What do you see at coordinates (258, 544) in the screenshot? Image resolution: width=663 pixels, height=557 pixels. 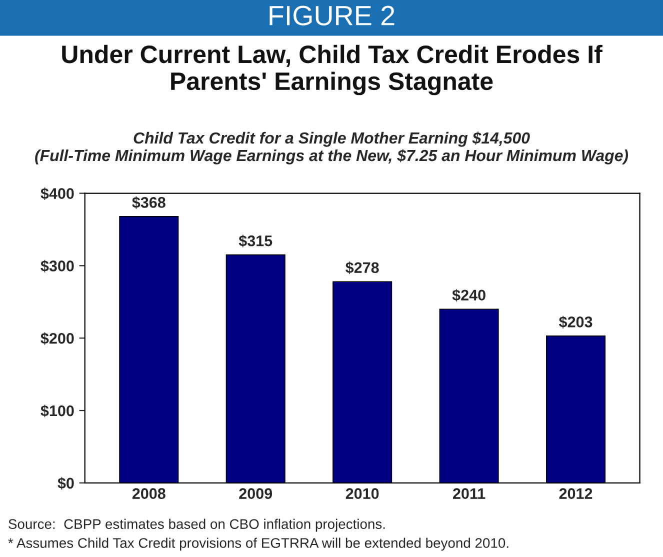 I see `text: * Assumes Child Tax Credit provisions of EGTRRA will be extended beyond 2010.` at bounding box center [258, 544].